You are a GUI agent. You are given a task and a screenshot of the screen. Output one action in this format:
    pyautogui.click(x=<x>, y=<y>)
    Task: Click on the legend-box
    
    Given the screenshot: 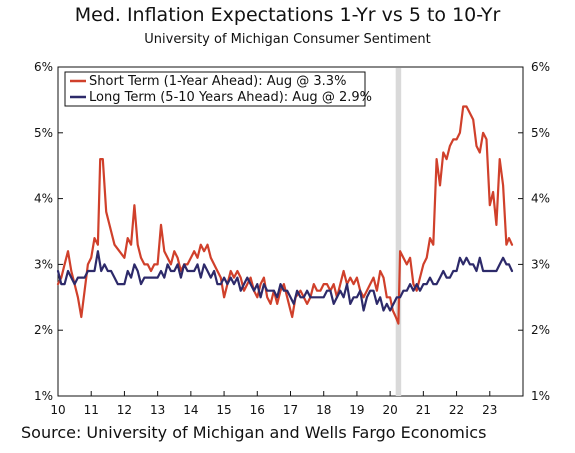 What is the action you would take?
    pyautogui.click(x=215, y=89)
    